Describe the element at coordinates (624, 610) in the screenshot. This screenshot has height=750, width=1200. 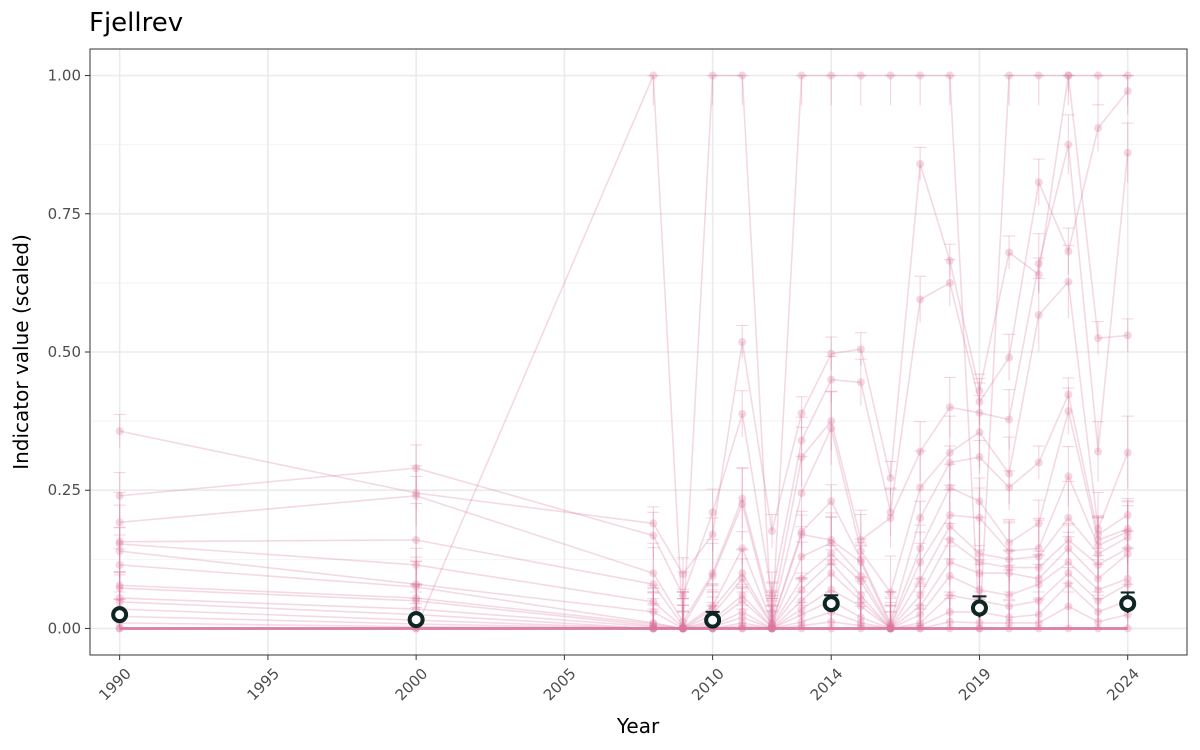
I see `summary-series` at that location.